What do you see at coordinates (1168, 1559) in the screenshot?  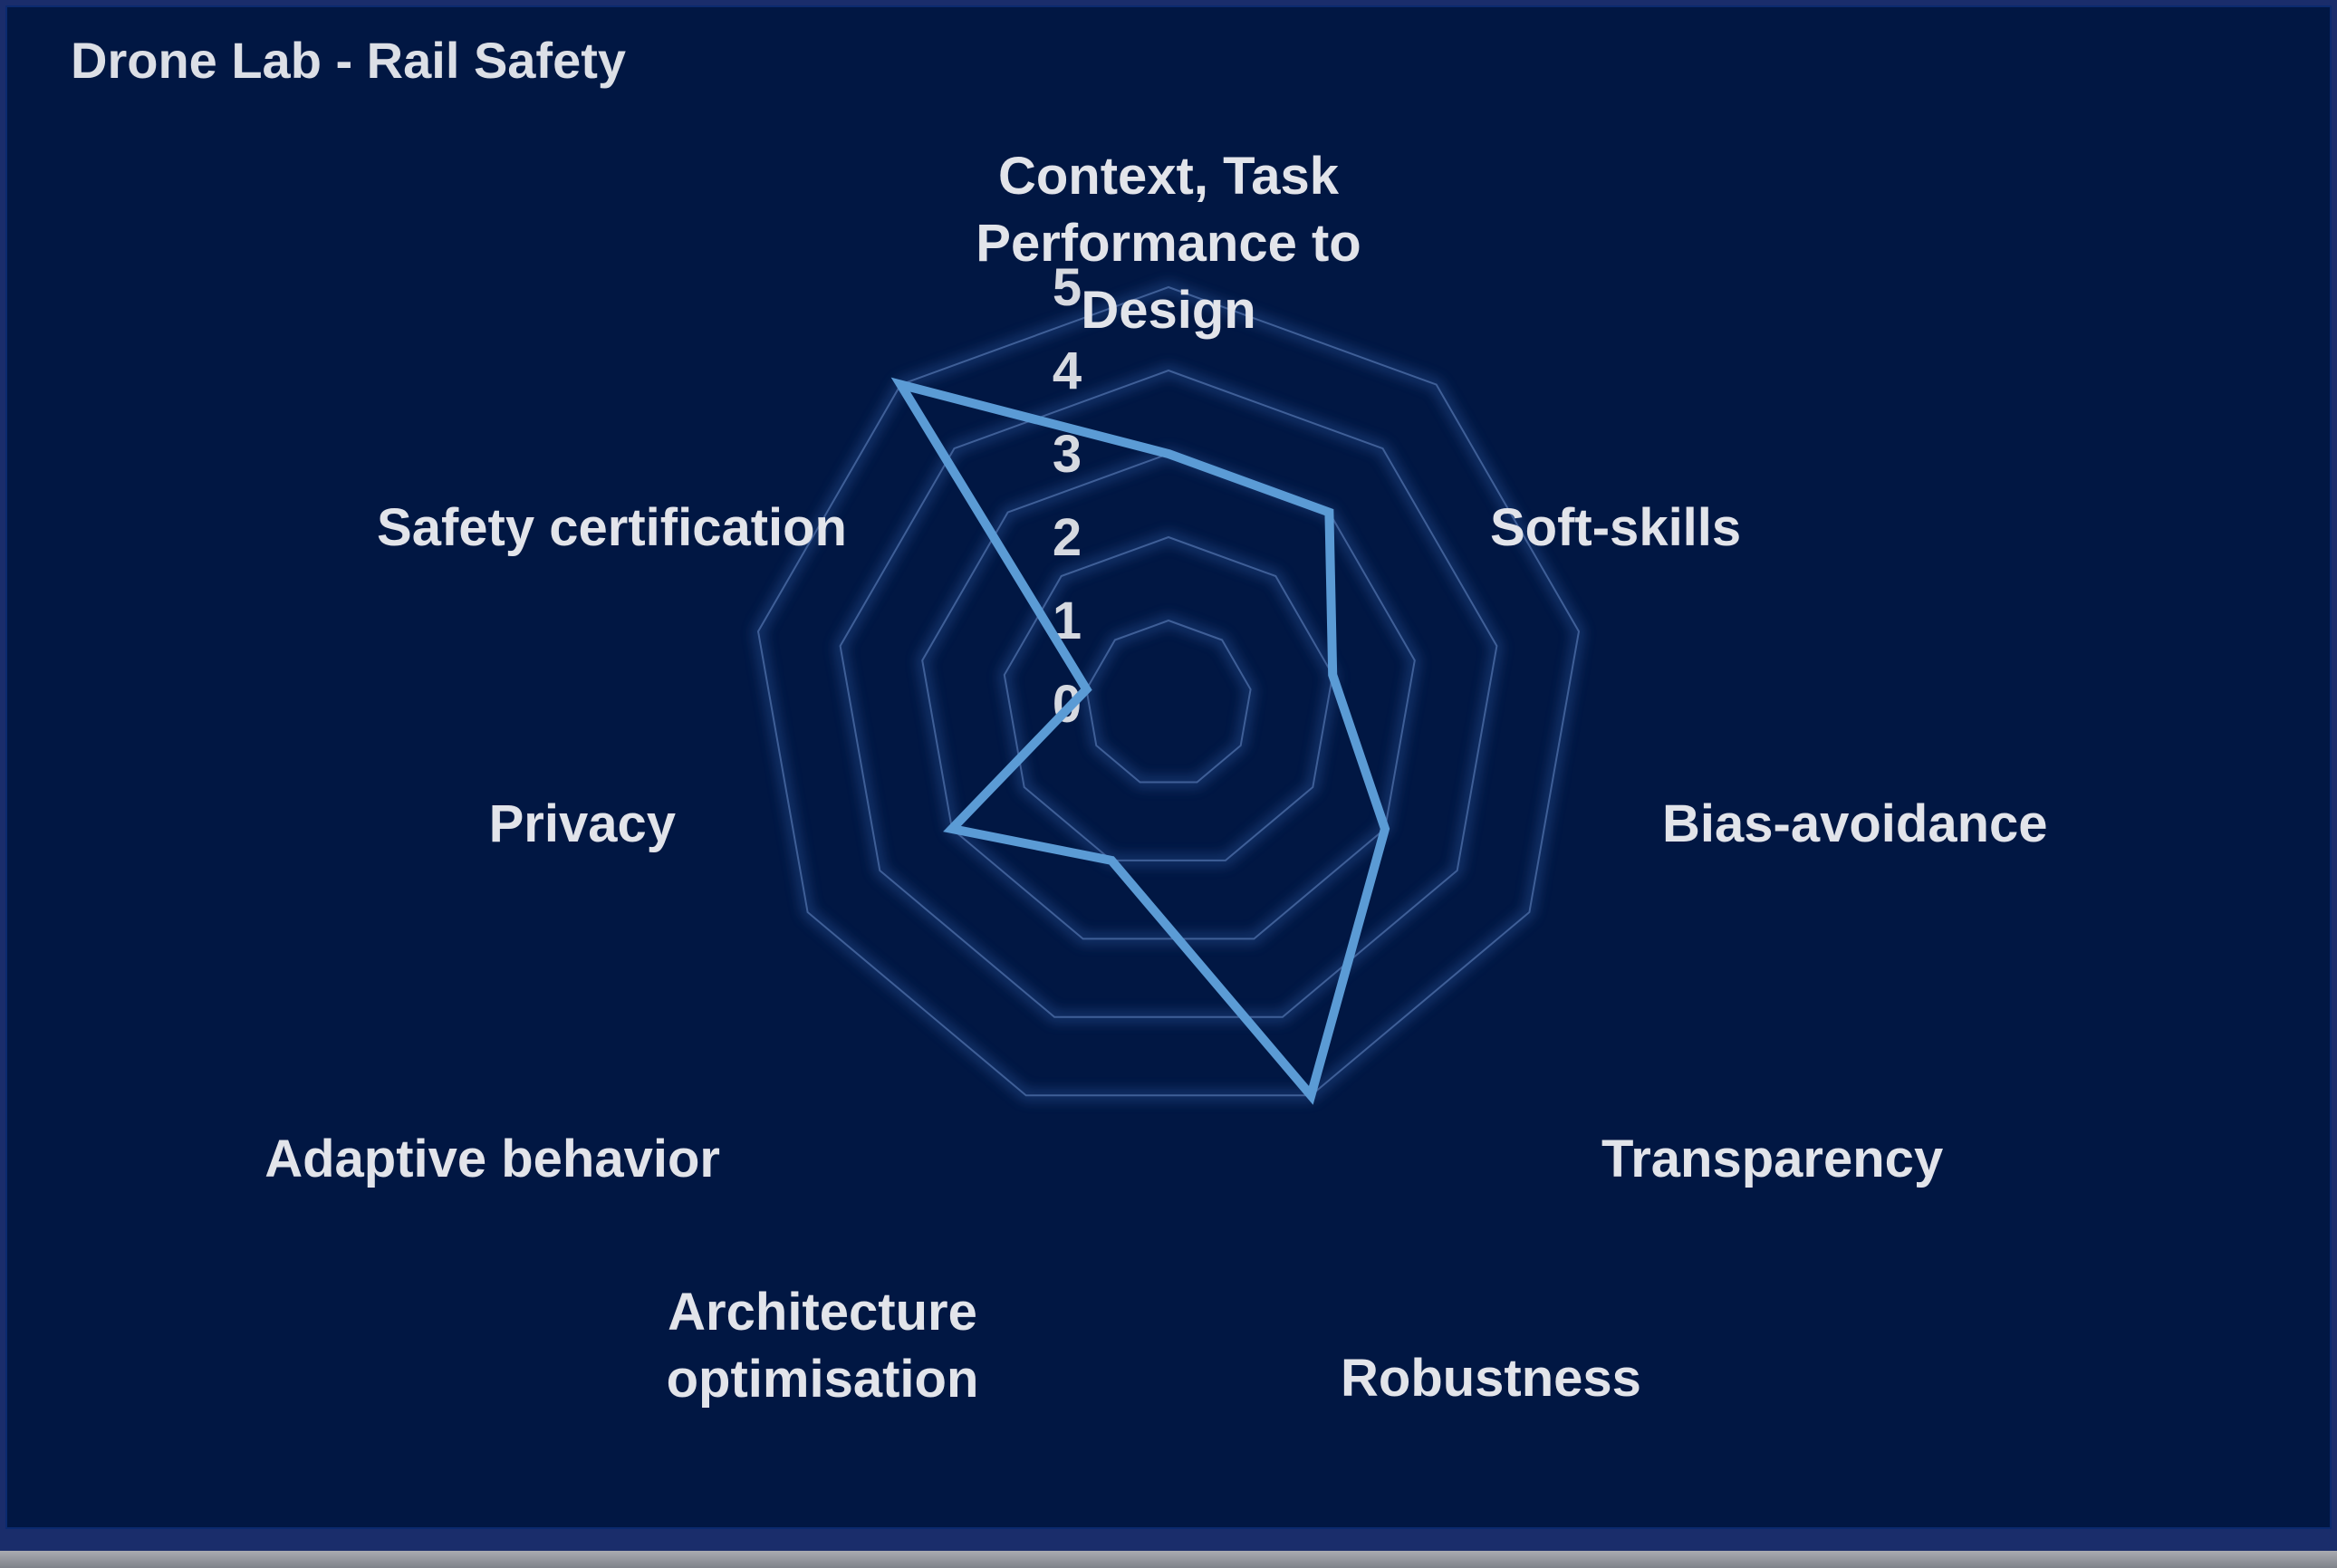 I see `bottom-strip` at bounding box center [1168, 1559].